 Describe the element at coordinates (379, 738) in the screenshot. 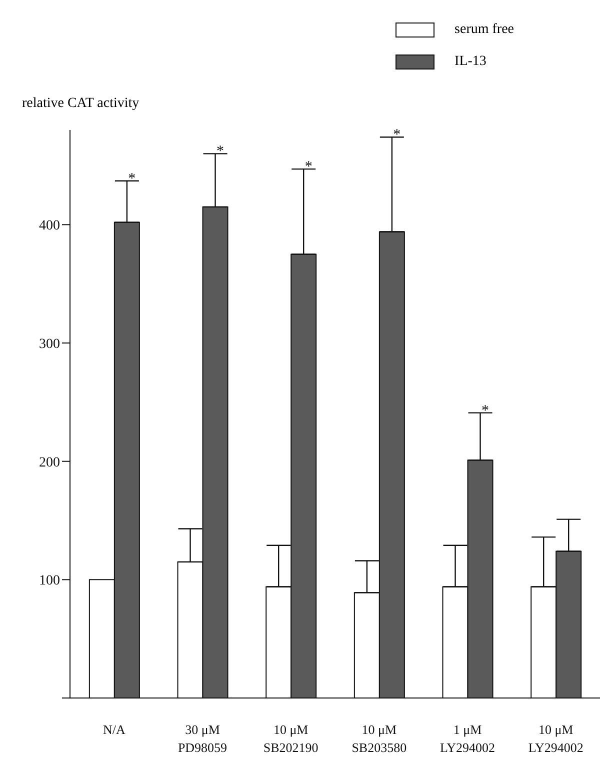

I see `x-tick-label: 10 μM SB203580` at that location.